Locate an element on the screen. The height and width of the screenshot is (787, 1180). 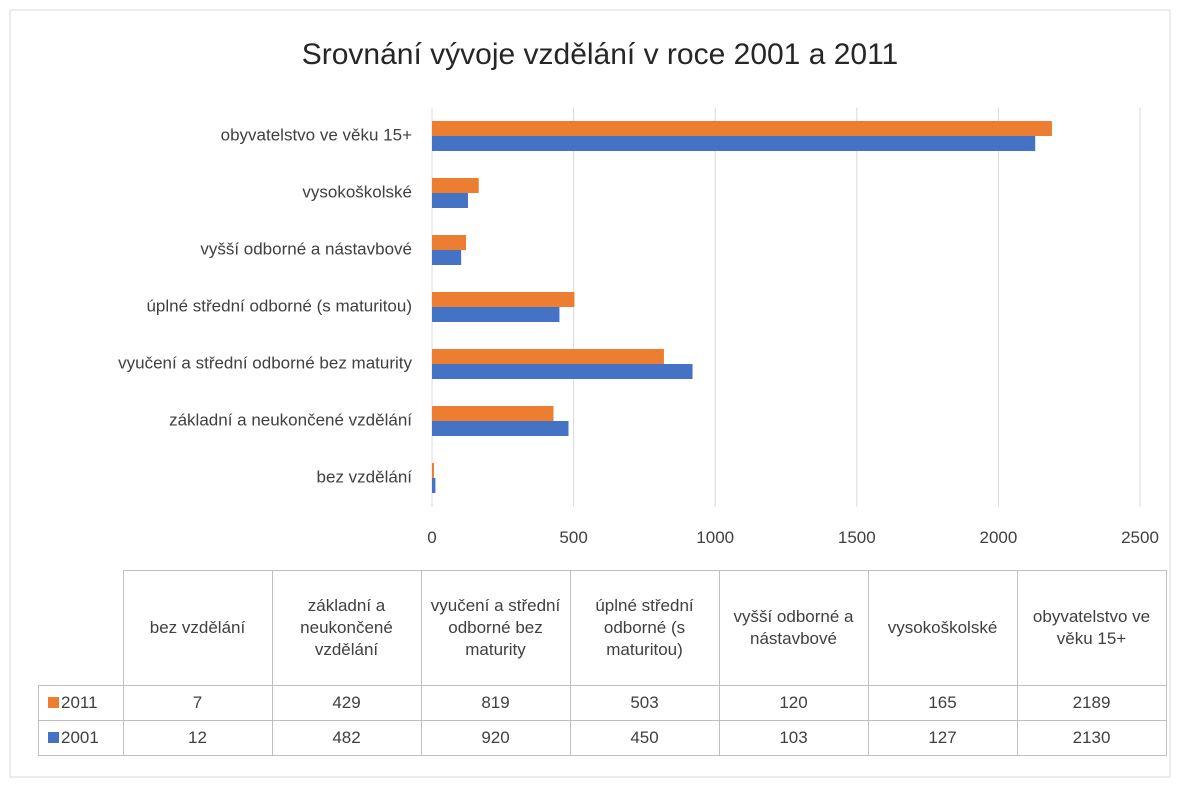
legend-cell: 2001 is located at coordinates (81, 737).